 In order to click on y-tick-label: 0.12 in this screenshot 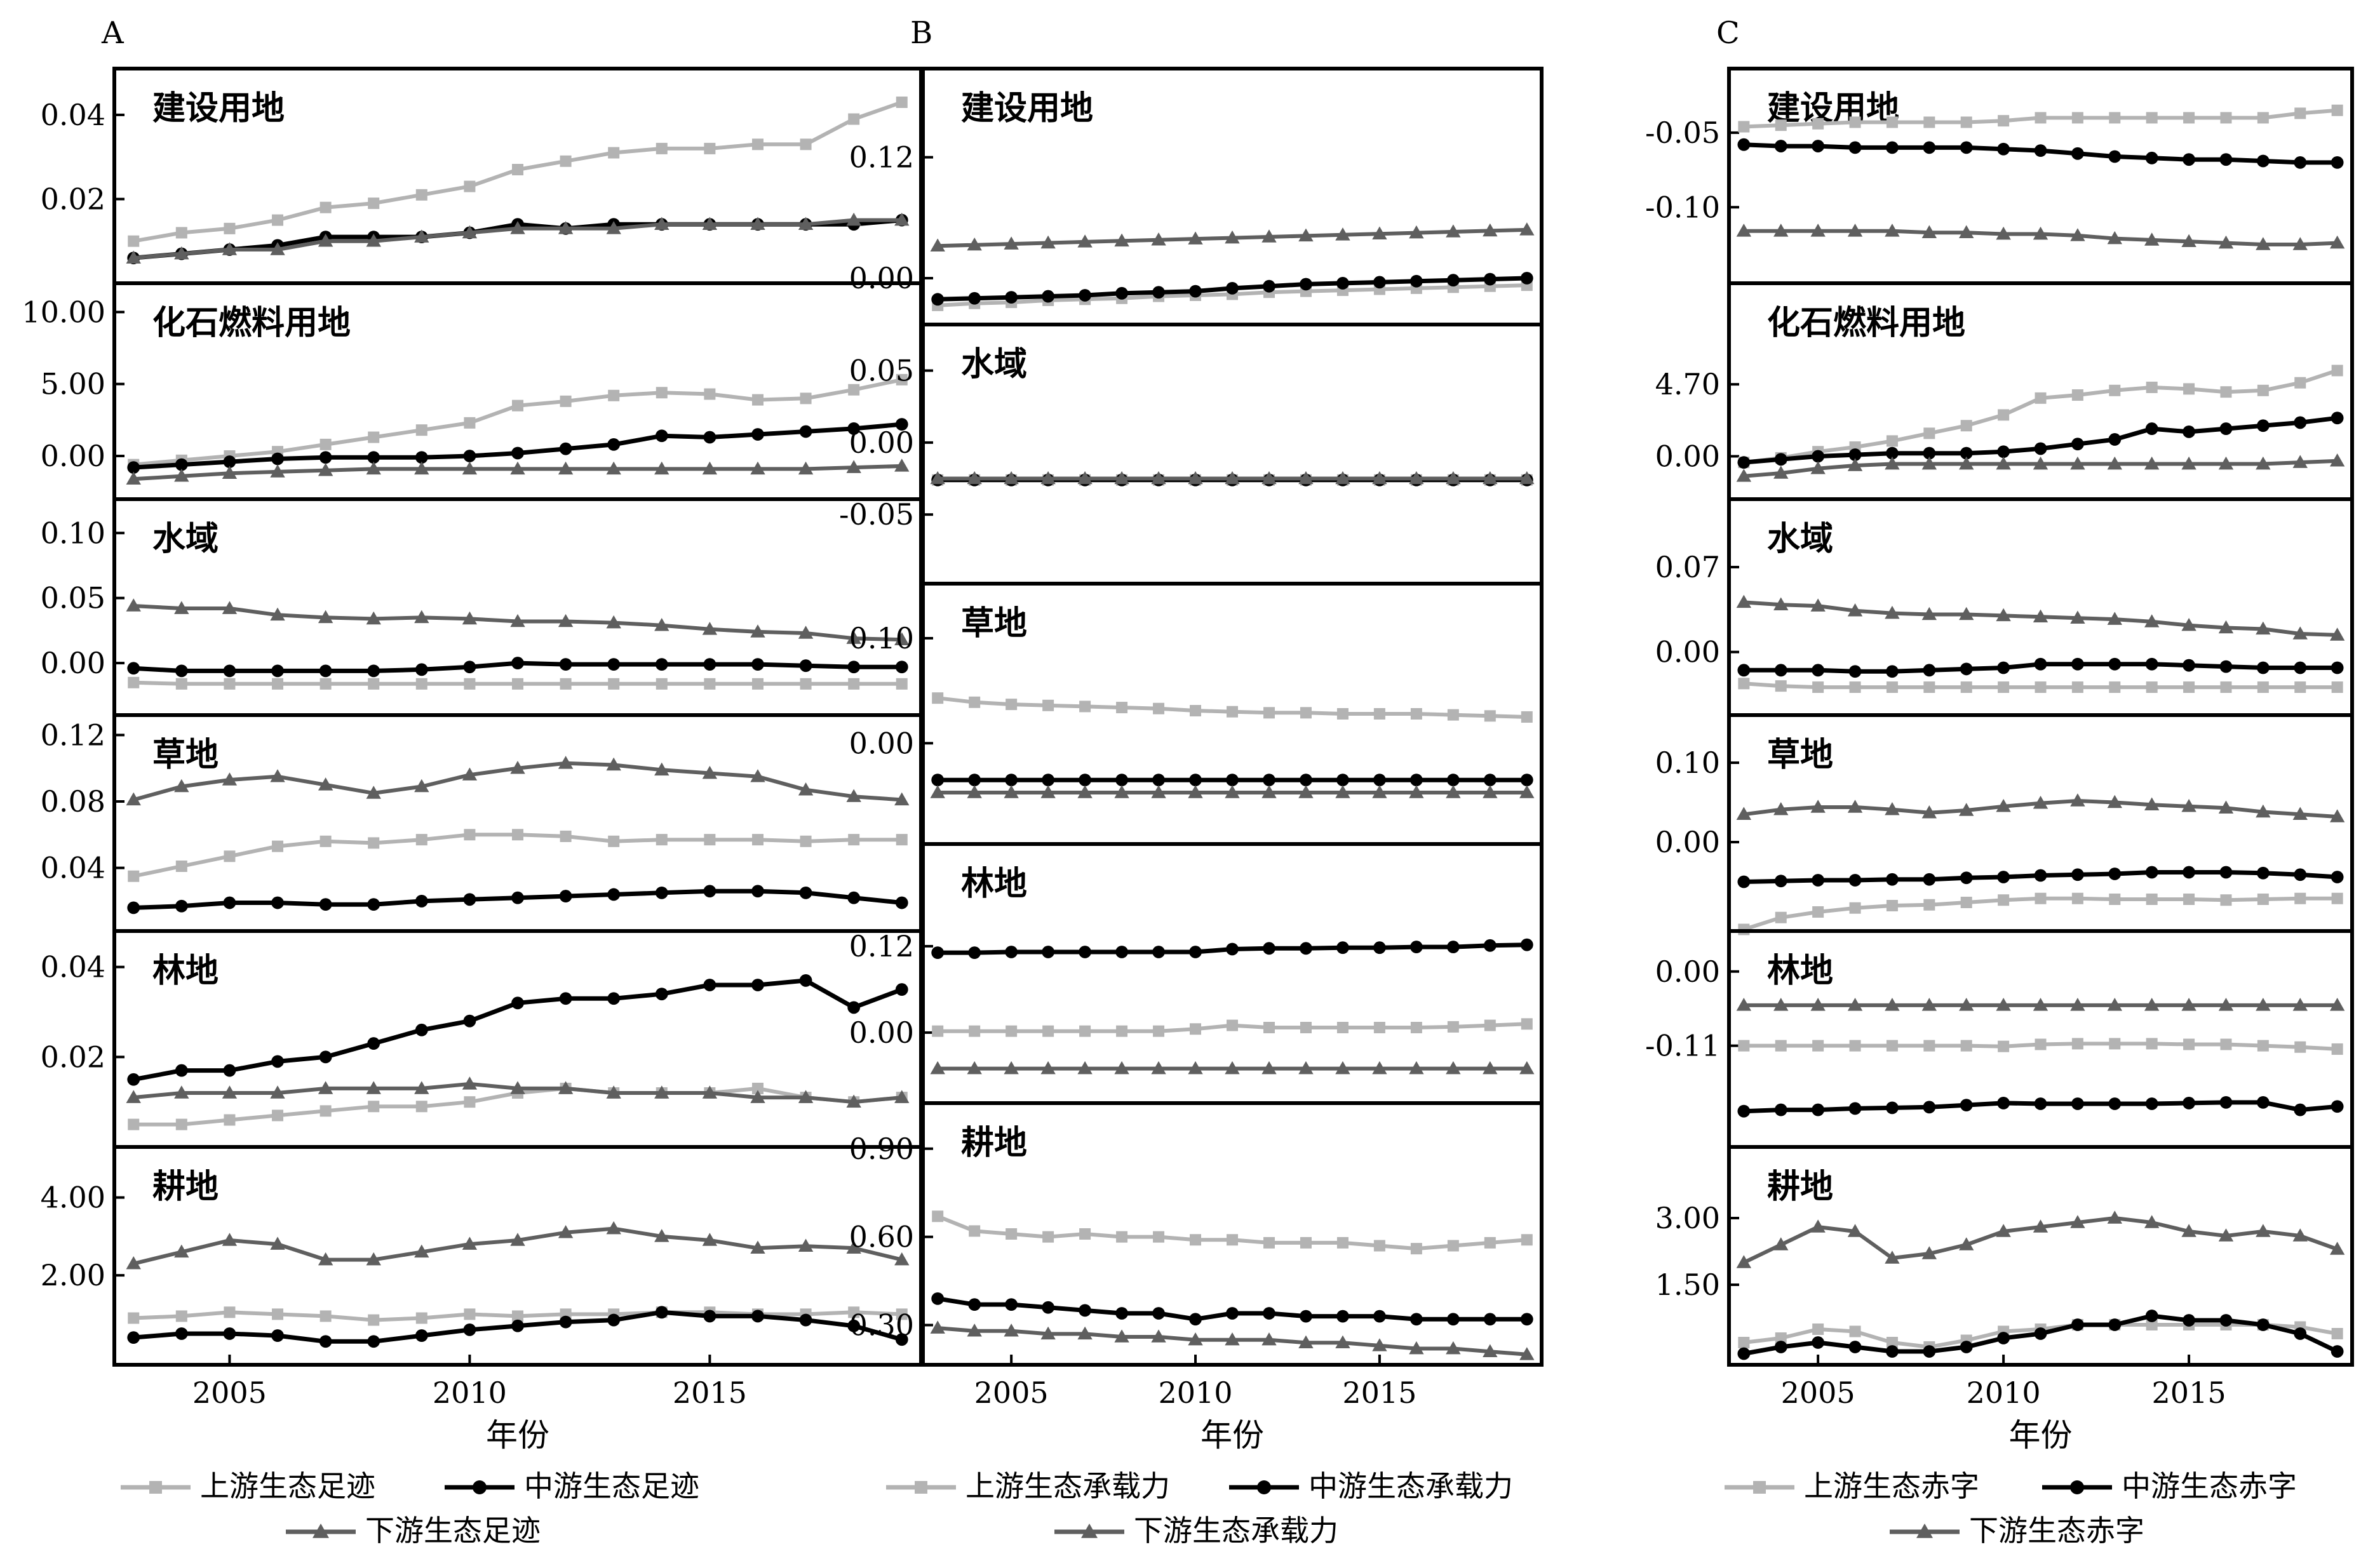, I will do `click(881, 946)`.